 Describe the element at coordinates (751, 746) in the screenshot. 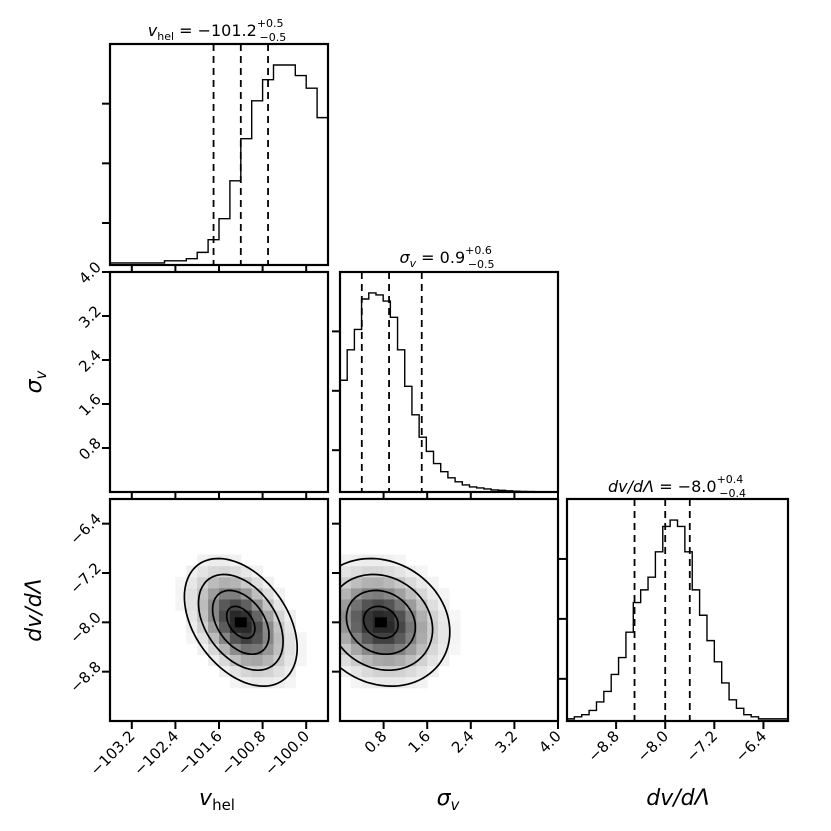

I see `x-tick-label-dvdl: −6.4` at that location.